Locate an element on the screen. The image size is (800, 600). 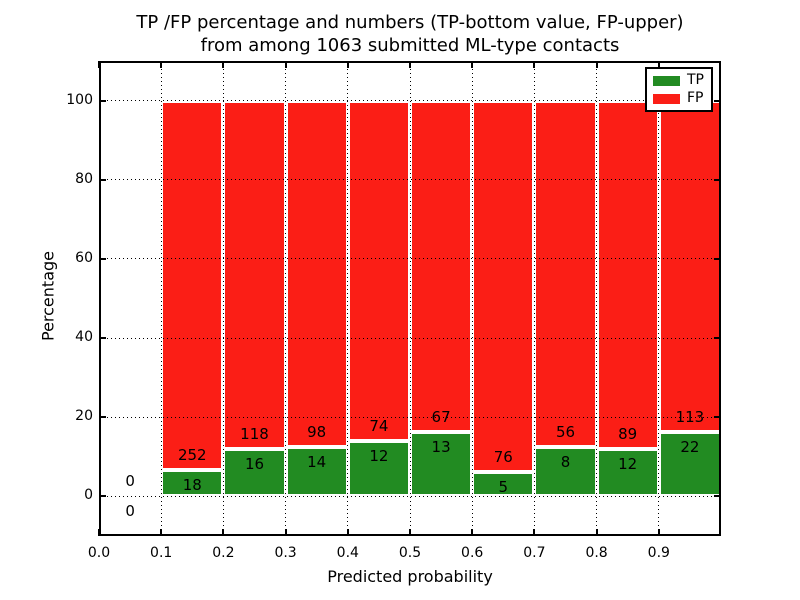
fp-count-label: 76 is located at coordinates (503, 456).